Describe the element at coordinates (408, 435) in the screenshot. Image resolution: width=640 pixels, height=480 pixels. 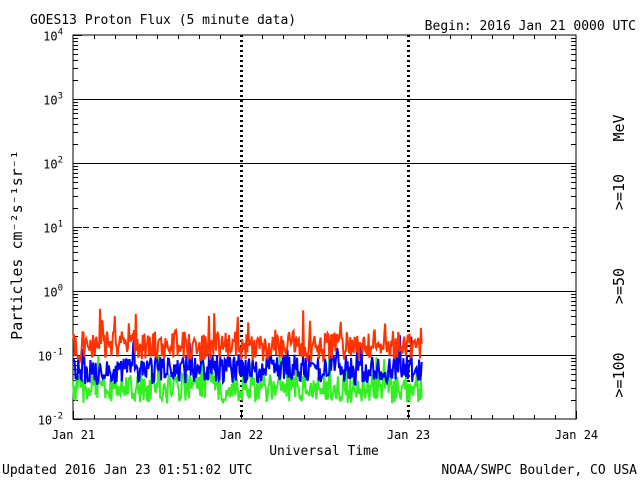
I see `x-tick-label: Jan 23` at that location.